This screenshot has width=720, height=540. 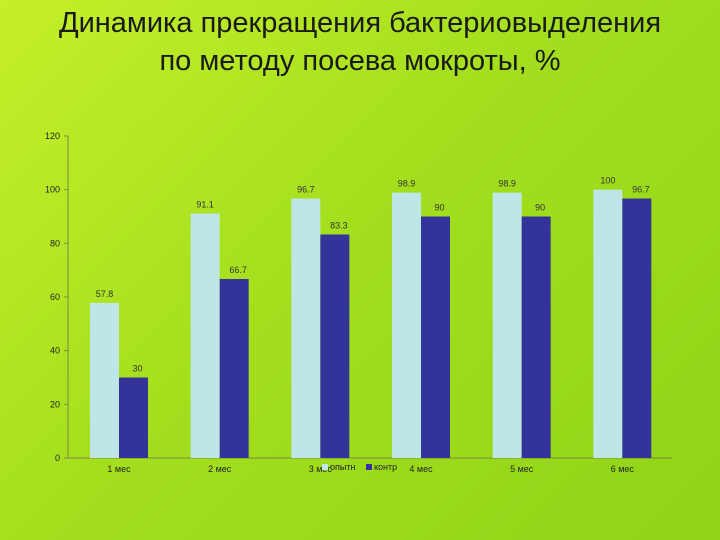 What do you see at coordinates (119, 469) in the screenshot?
I see `x-tick-label: 1 мес` at bounding box center [119, 469].